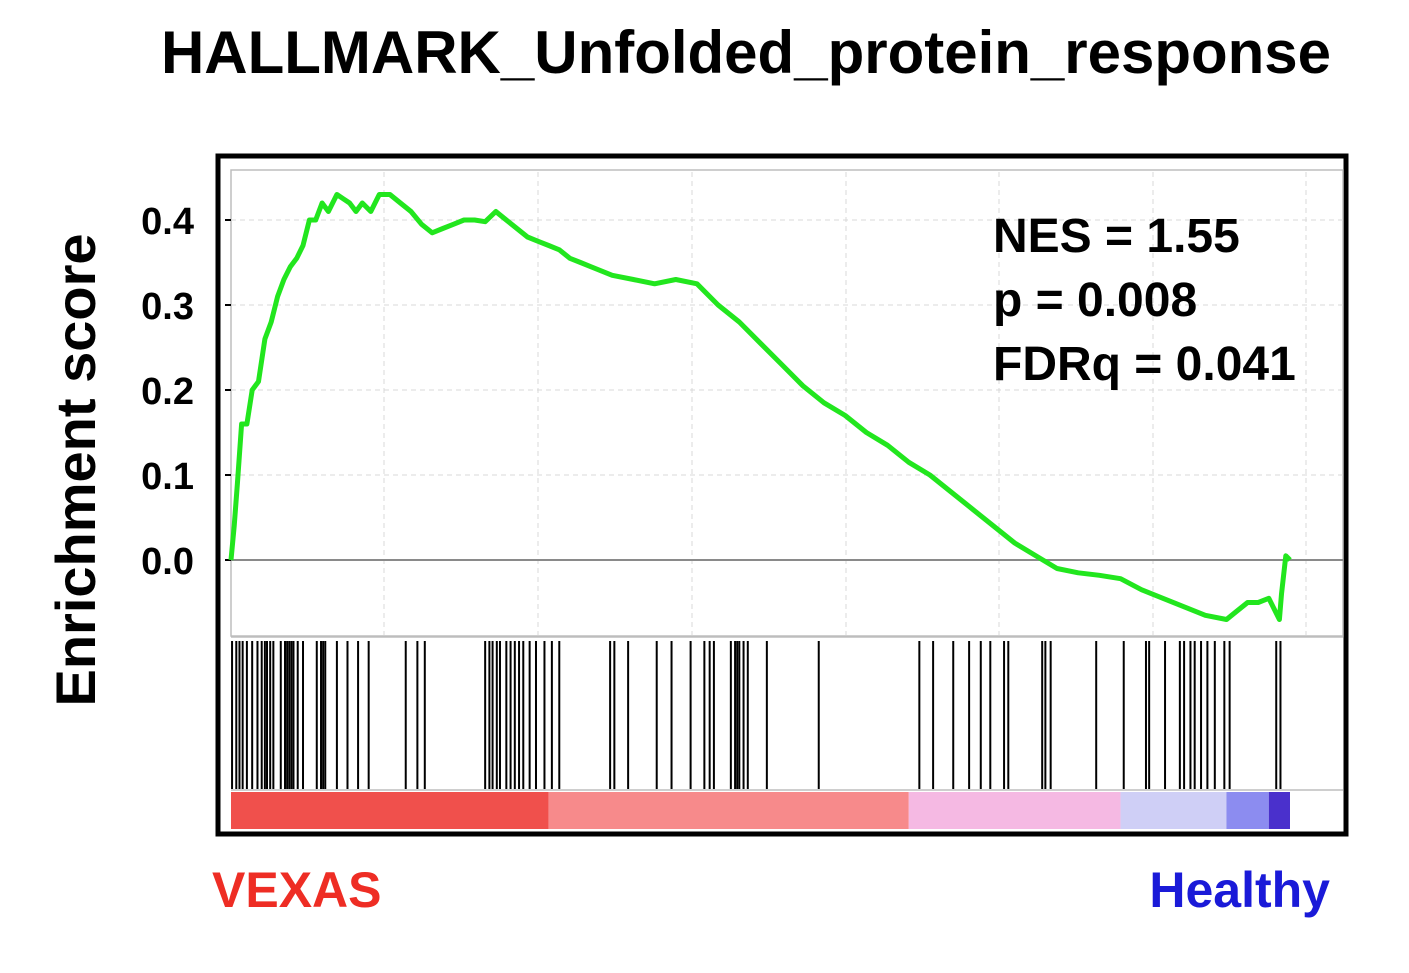 The image size is (1409, 973). Describe the element at coordinates (1239, 890) in the screenshot. I see `group-right-label: Healthy` at that location.